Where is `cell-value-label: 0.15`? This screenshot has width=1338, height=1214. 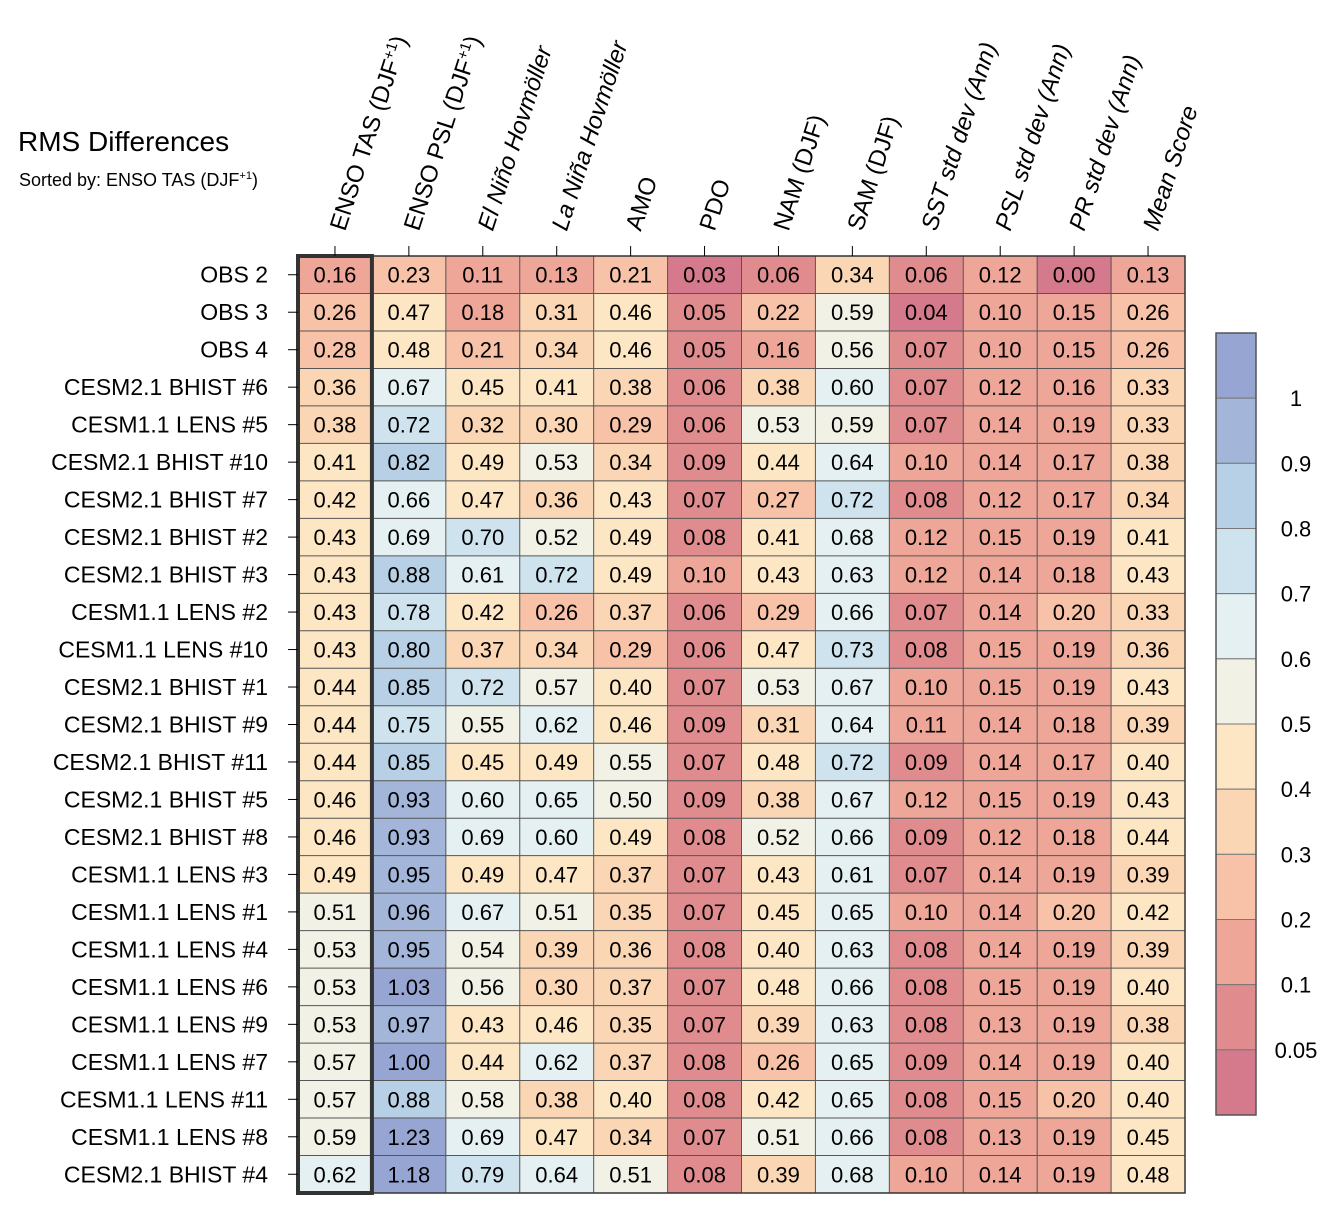
cell-value-label: 0.15 is located at coordinates (1000, 687).